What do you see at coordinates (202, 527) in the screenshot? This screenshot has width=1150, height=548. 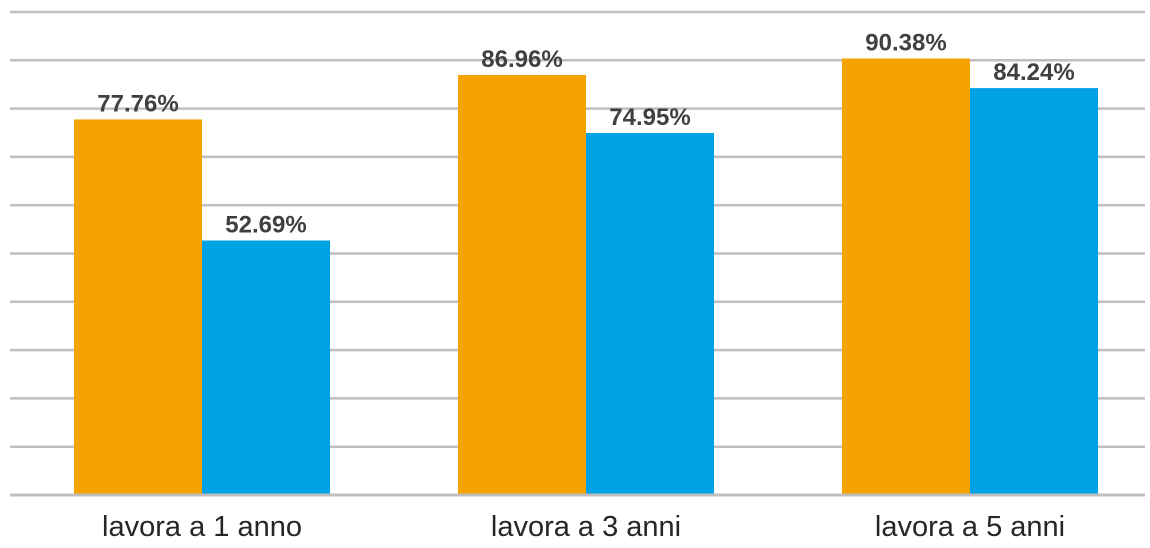 I see `x-tick-label: lavora a 1 anno` at bounding box center [202, 527].